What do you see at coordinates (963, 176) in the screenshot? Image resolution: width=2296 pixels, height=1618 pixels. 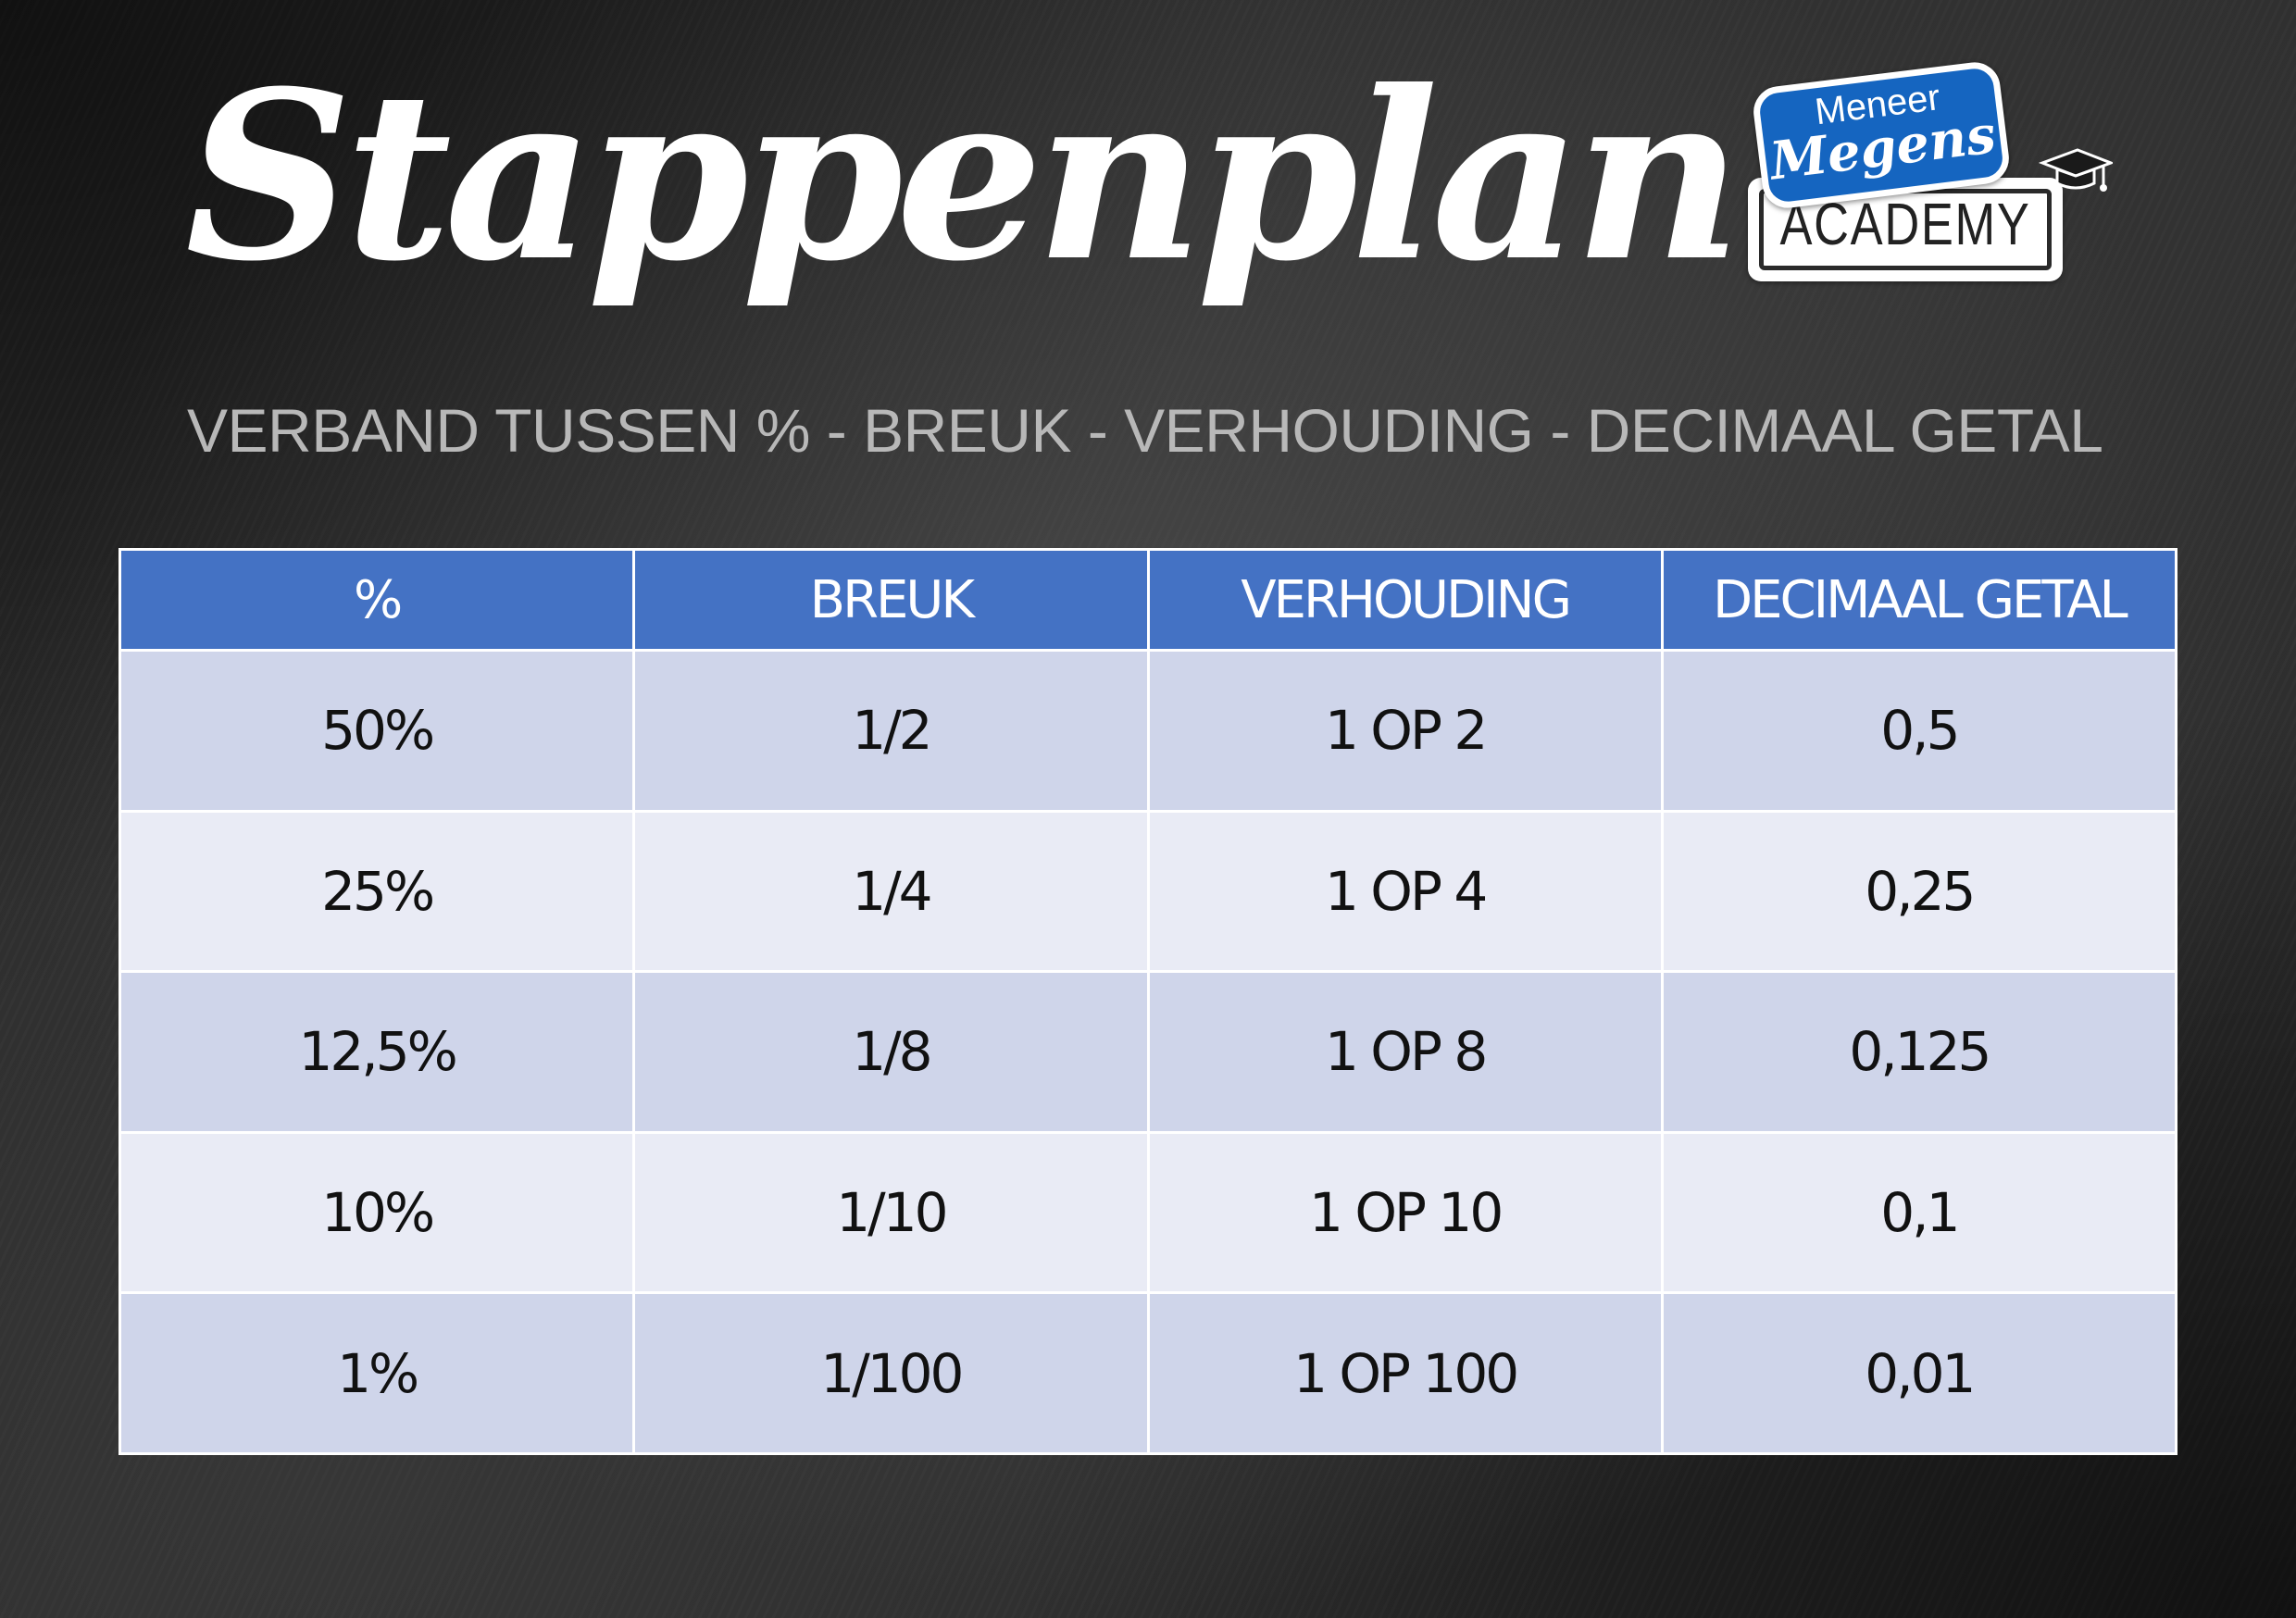 I see `page-title: Stappenplan` at bounding box center [963, 176].